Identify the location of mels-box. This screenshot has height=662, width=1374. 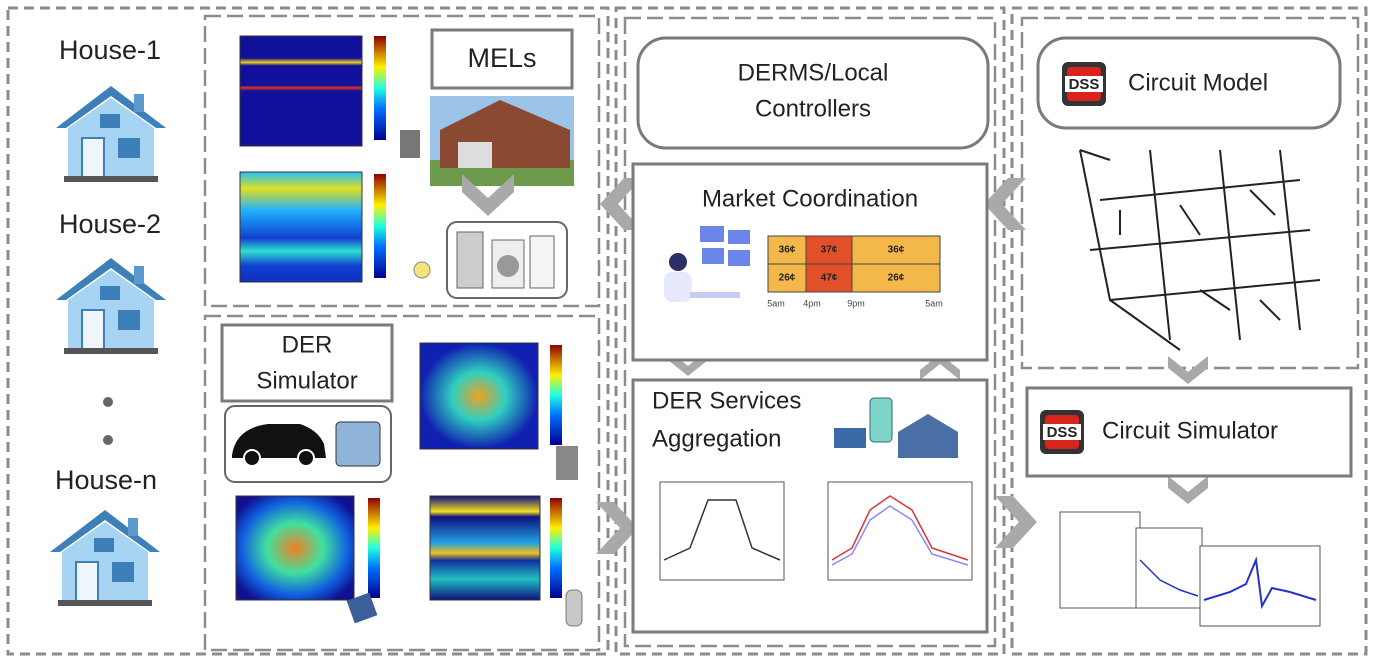
(502, 59).